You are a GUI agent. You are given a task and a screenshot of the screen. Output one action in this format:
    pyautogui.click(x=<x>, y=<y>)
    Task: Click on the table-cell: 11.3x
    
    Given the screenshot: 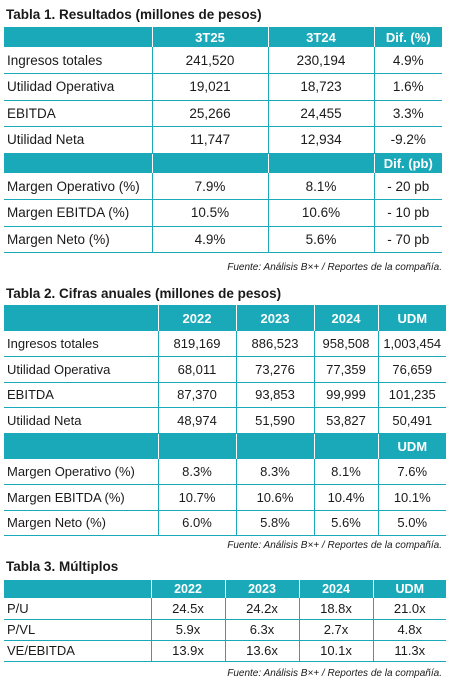 What is the action you would take?
    pyautogui.click(x=409, y=651)
    